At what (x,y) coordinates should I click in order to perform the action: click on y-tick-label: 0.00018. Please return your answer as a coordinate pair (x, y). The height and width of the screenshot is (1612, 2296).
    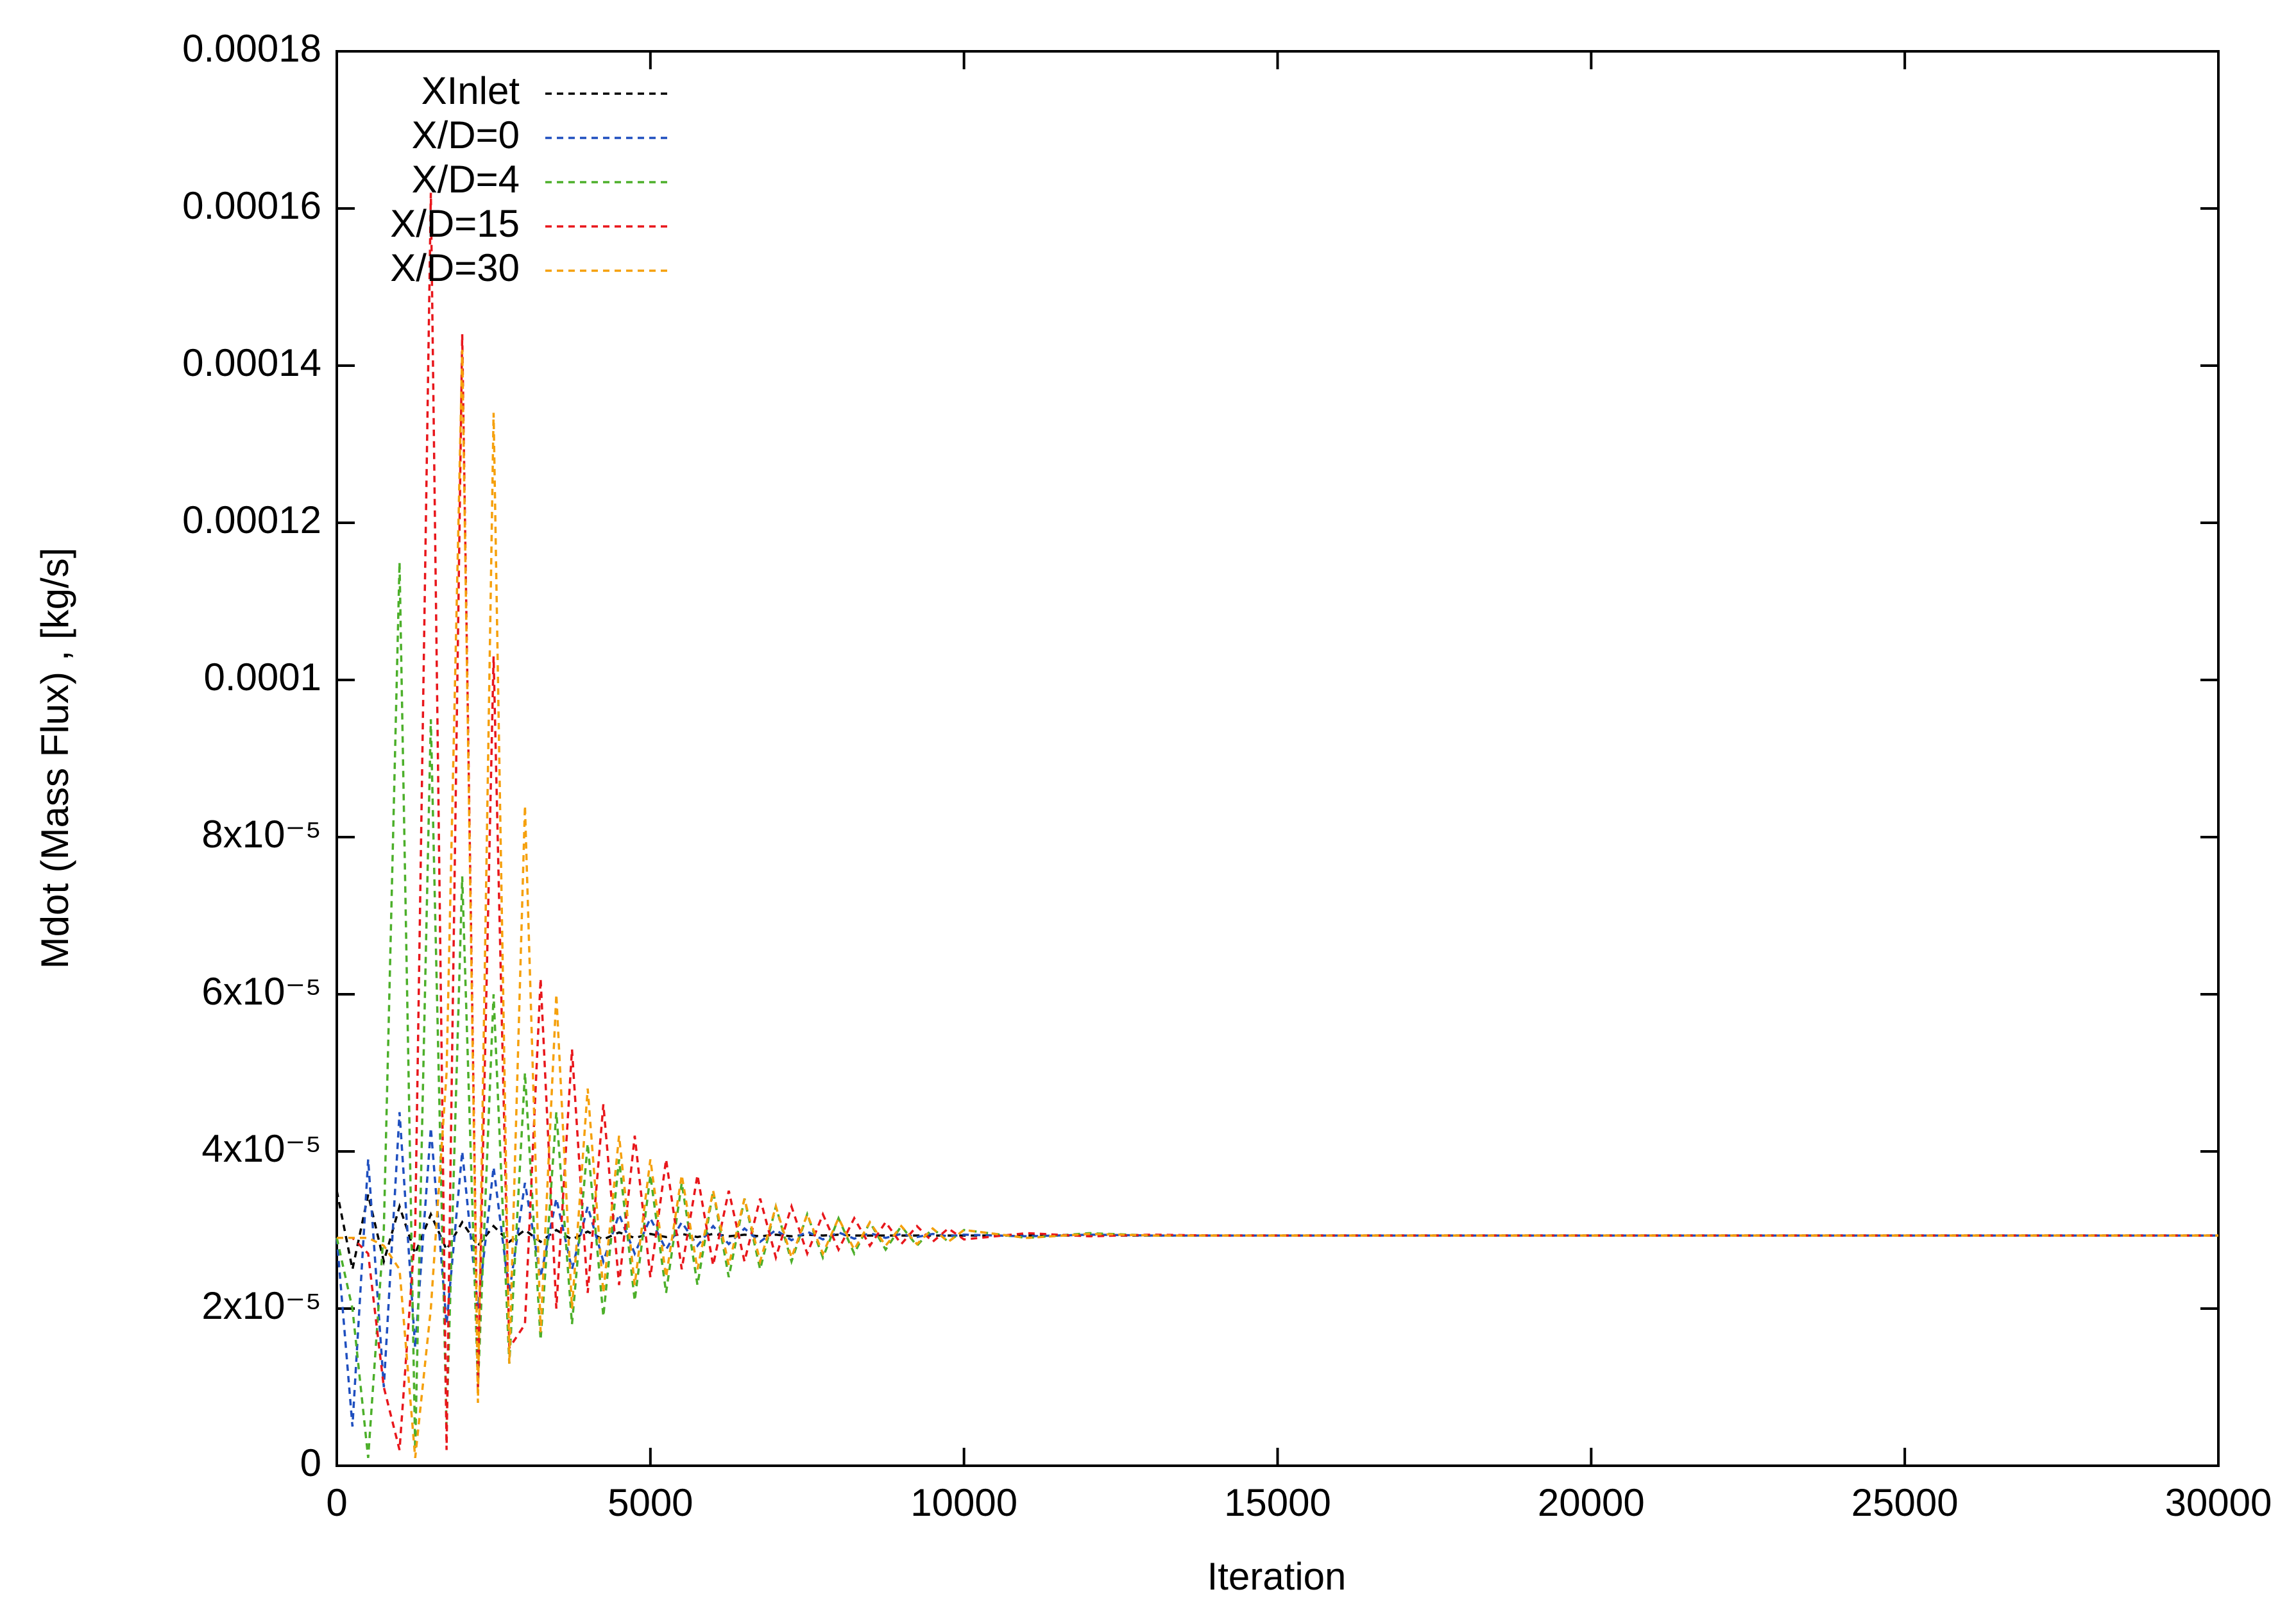
    Looking at the image, I should click on (251, 49).